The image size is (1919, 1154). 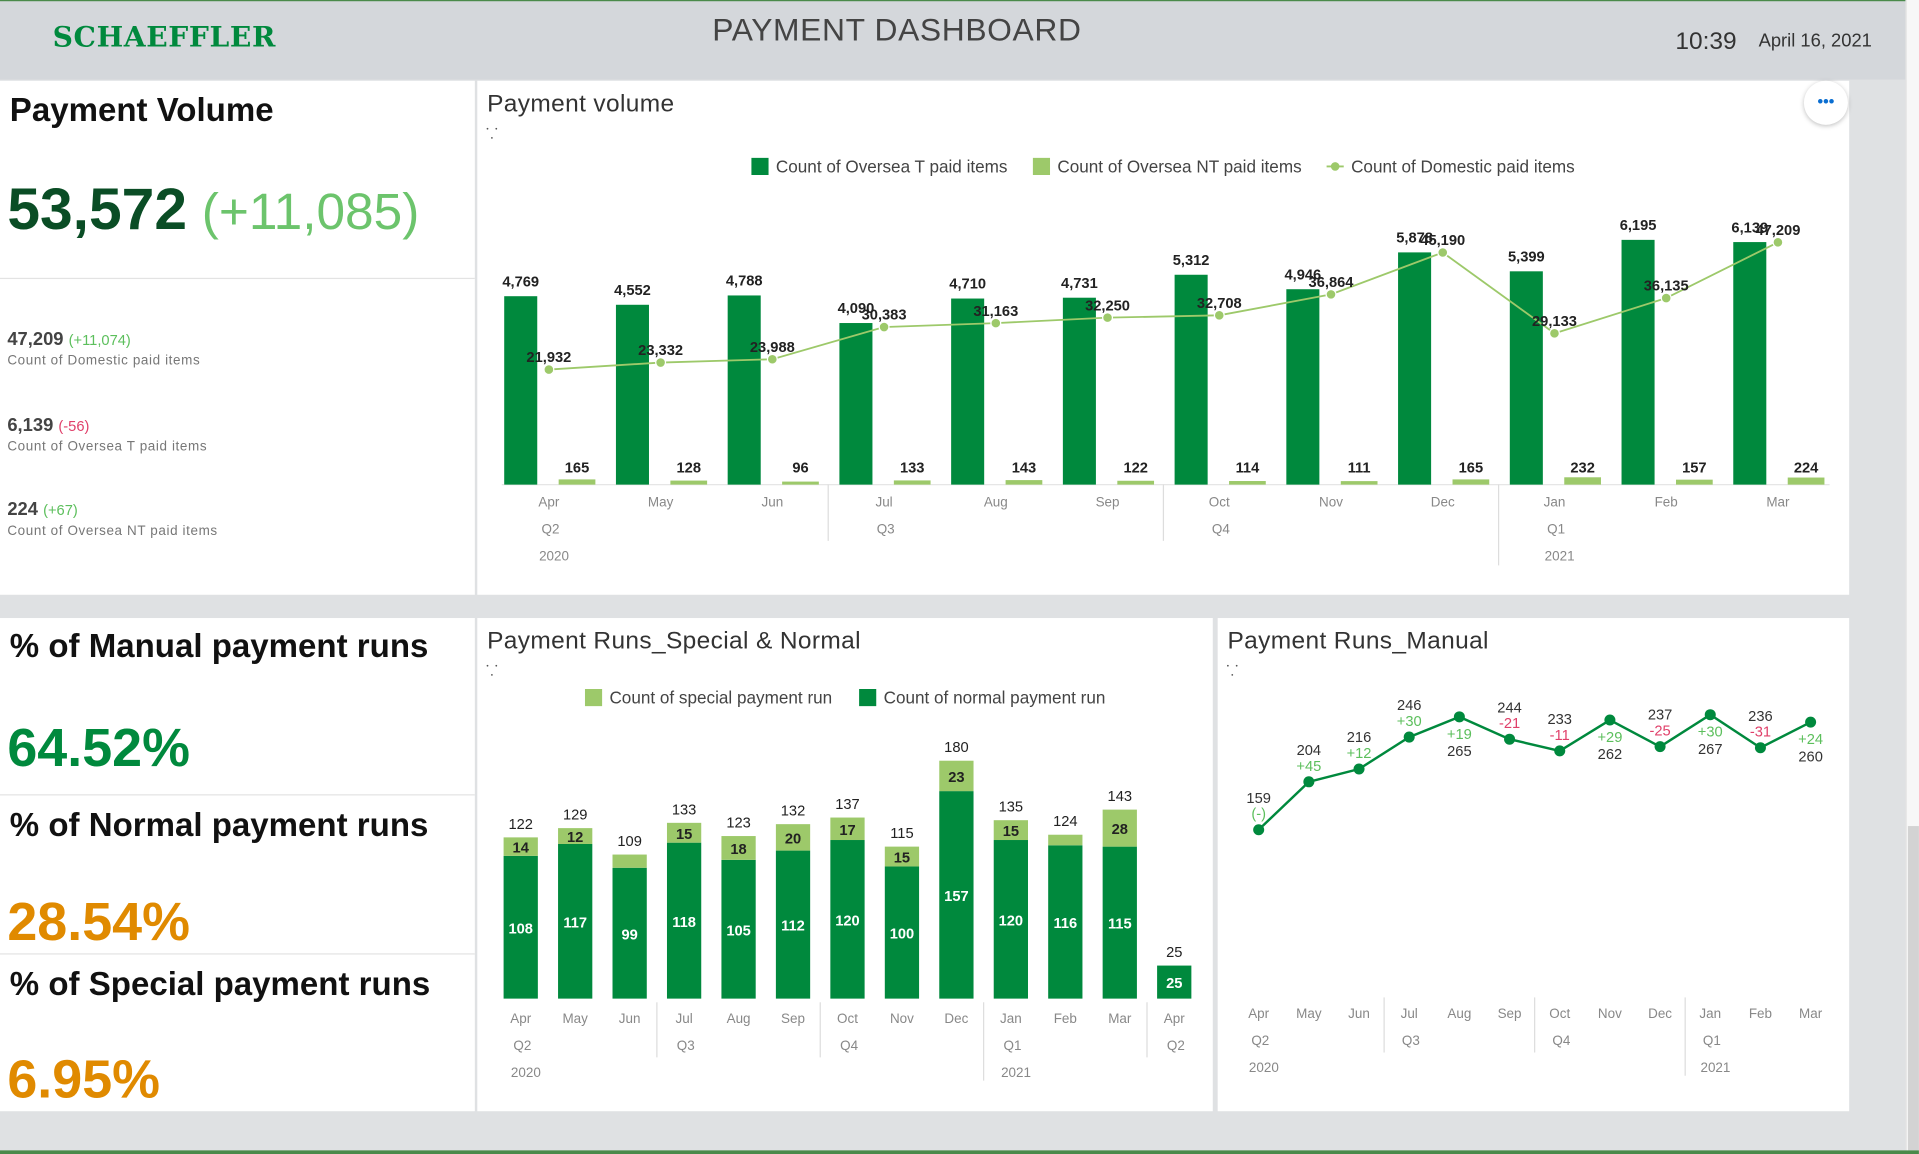 What do you see at coordinates (629, 842) in the screenshot?
I see `total-label: 109` at bounding box center [629, 842].